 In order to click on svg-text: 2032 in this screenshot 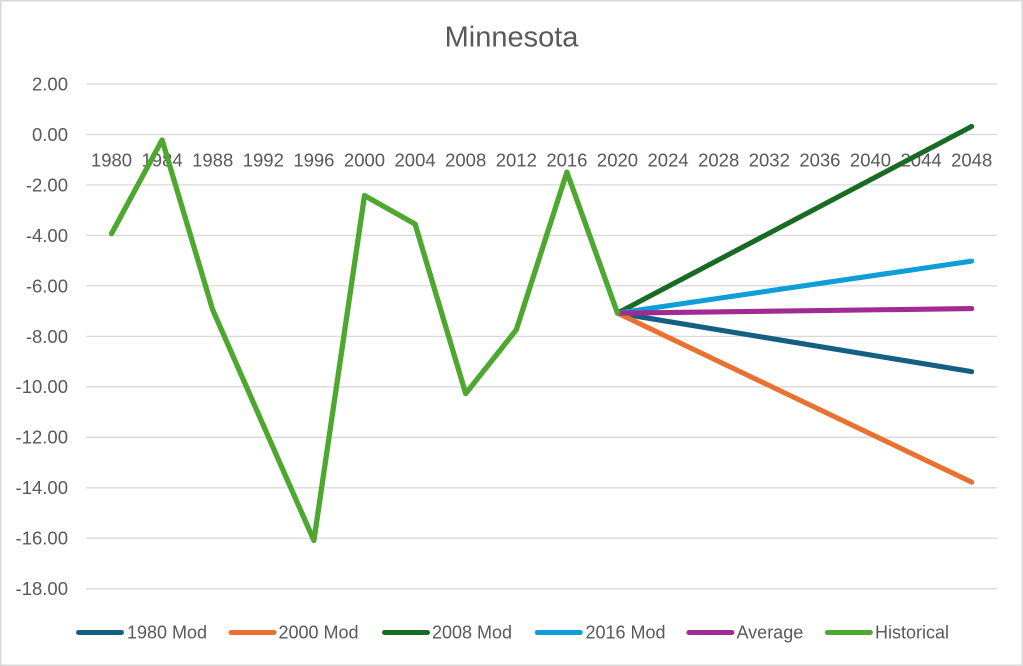, I will do `click(769, 159)`.